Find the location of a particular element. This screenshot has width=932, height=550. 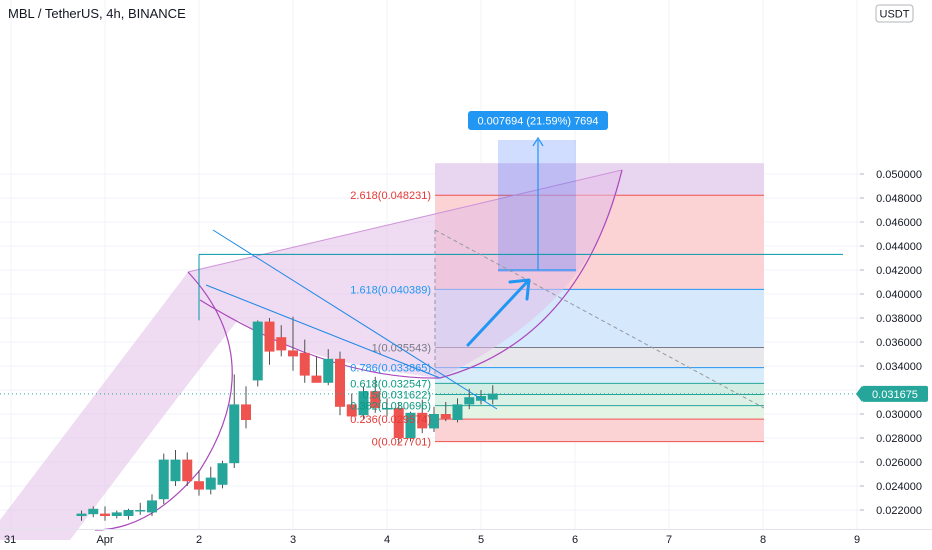

currency-selector: USDT is located at coordinates (894, 13).